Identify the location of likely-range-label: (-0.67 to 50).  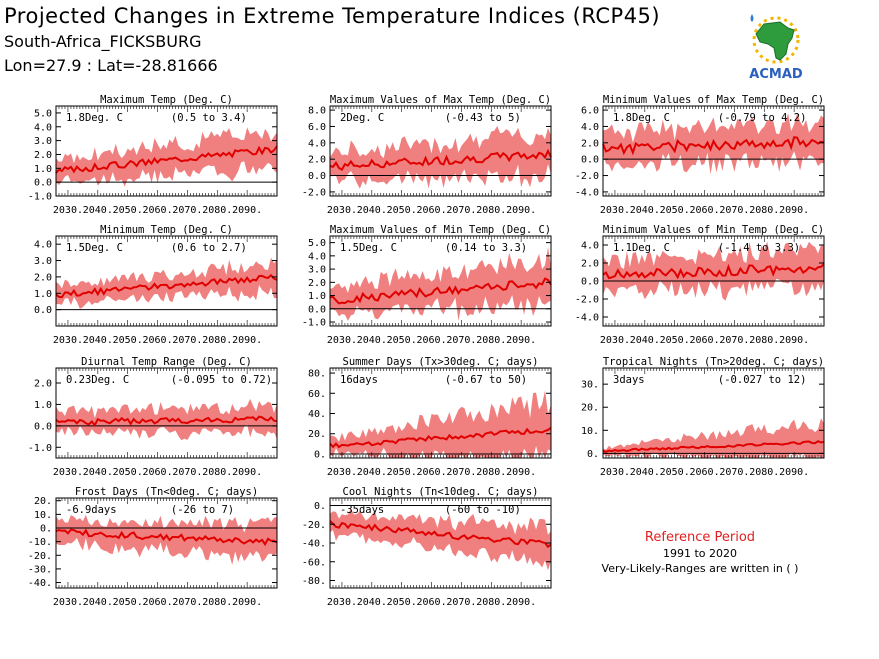
(486, 380).